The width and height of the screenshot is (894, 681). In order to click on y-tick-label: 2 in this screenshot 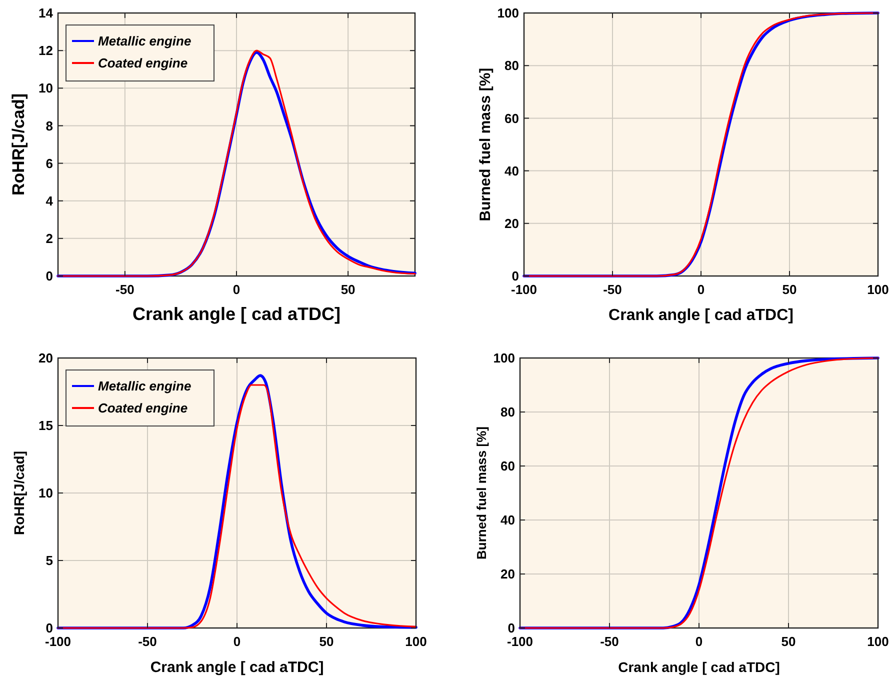, I will do `click(49, 238)`.